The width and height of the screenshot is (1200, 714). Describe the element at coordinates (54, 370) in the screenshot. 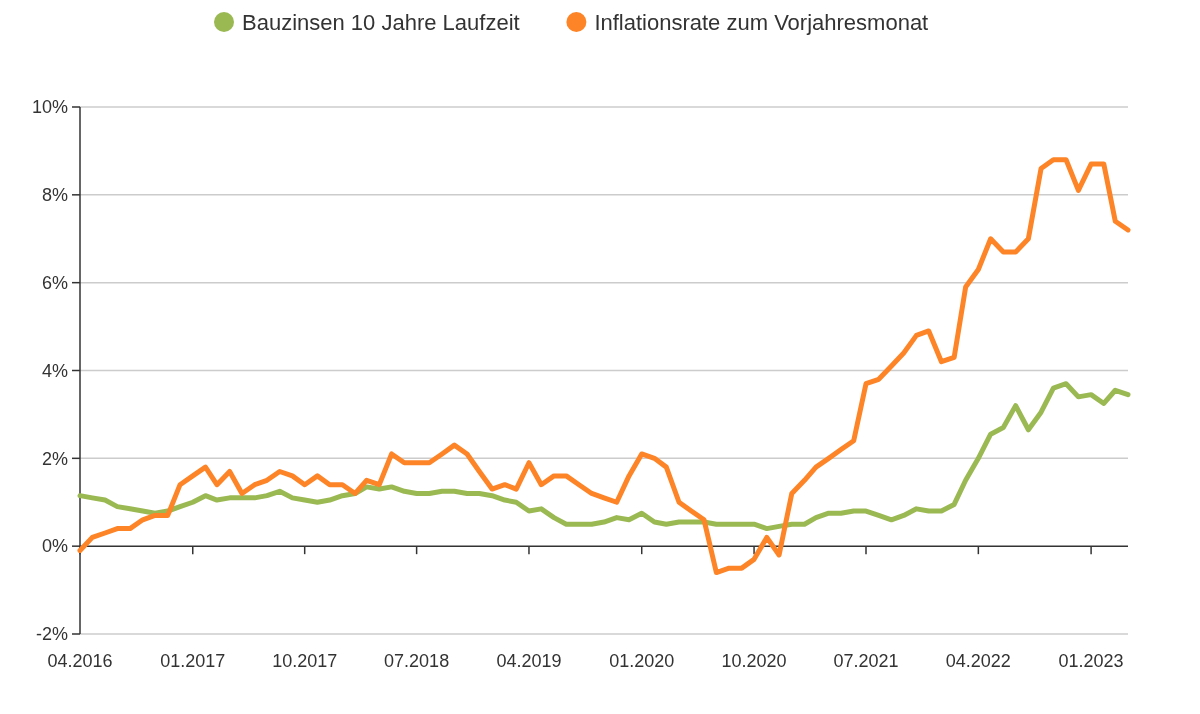

I see `y-tick-label: 4%` at that location.